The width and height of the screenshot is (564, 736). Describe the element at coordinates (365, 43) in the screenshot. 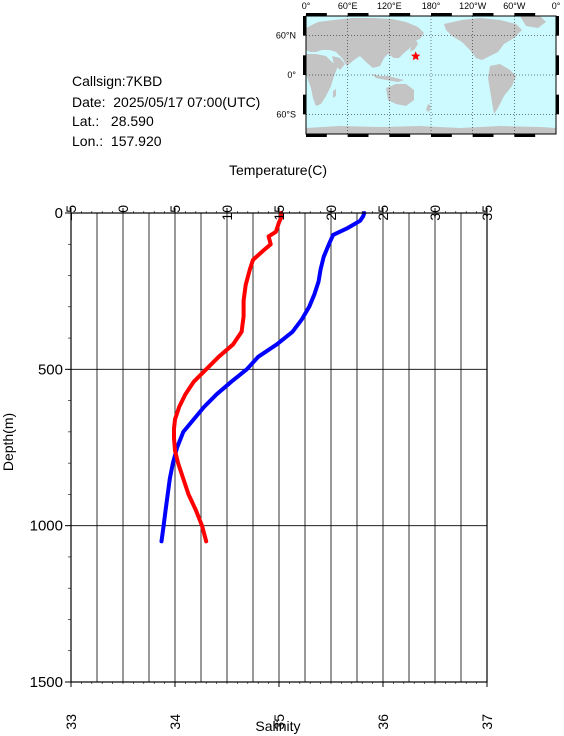

I see `land-eurasia` at that location.